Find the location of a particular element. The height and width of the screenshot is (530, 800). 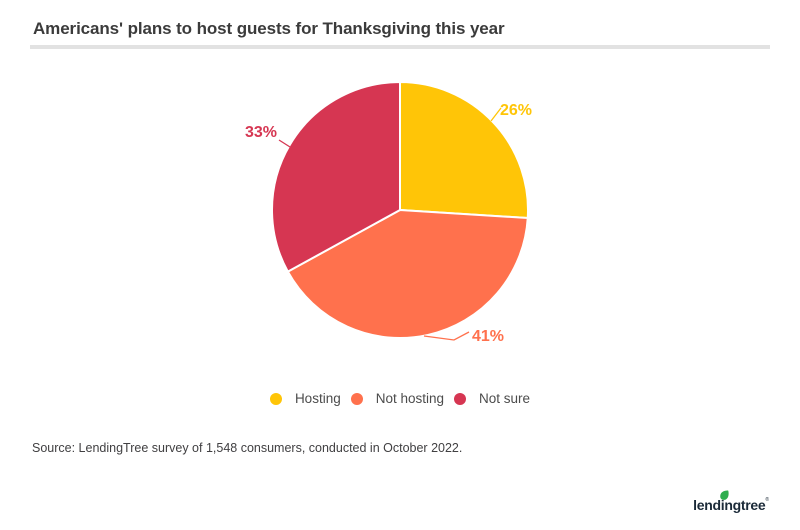

pie-label-connector-hosting is located at coordinates (496, 114).